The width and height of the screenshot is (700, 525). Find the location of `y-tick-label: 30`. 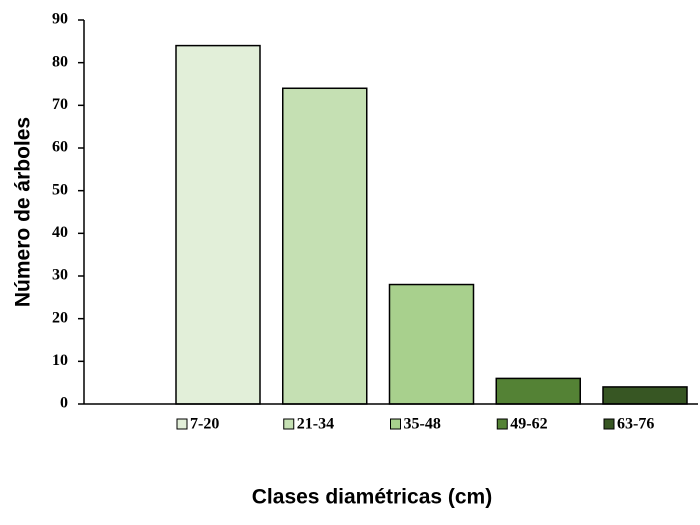

y-tick-label: 30 is located at coordinates (60, 275).